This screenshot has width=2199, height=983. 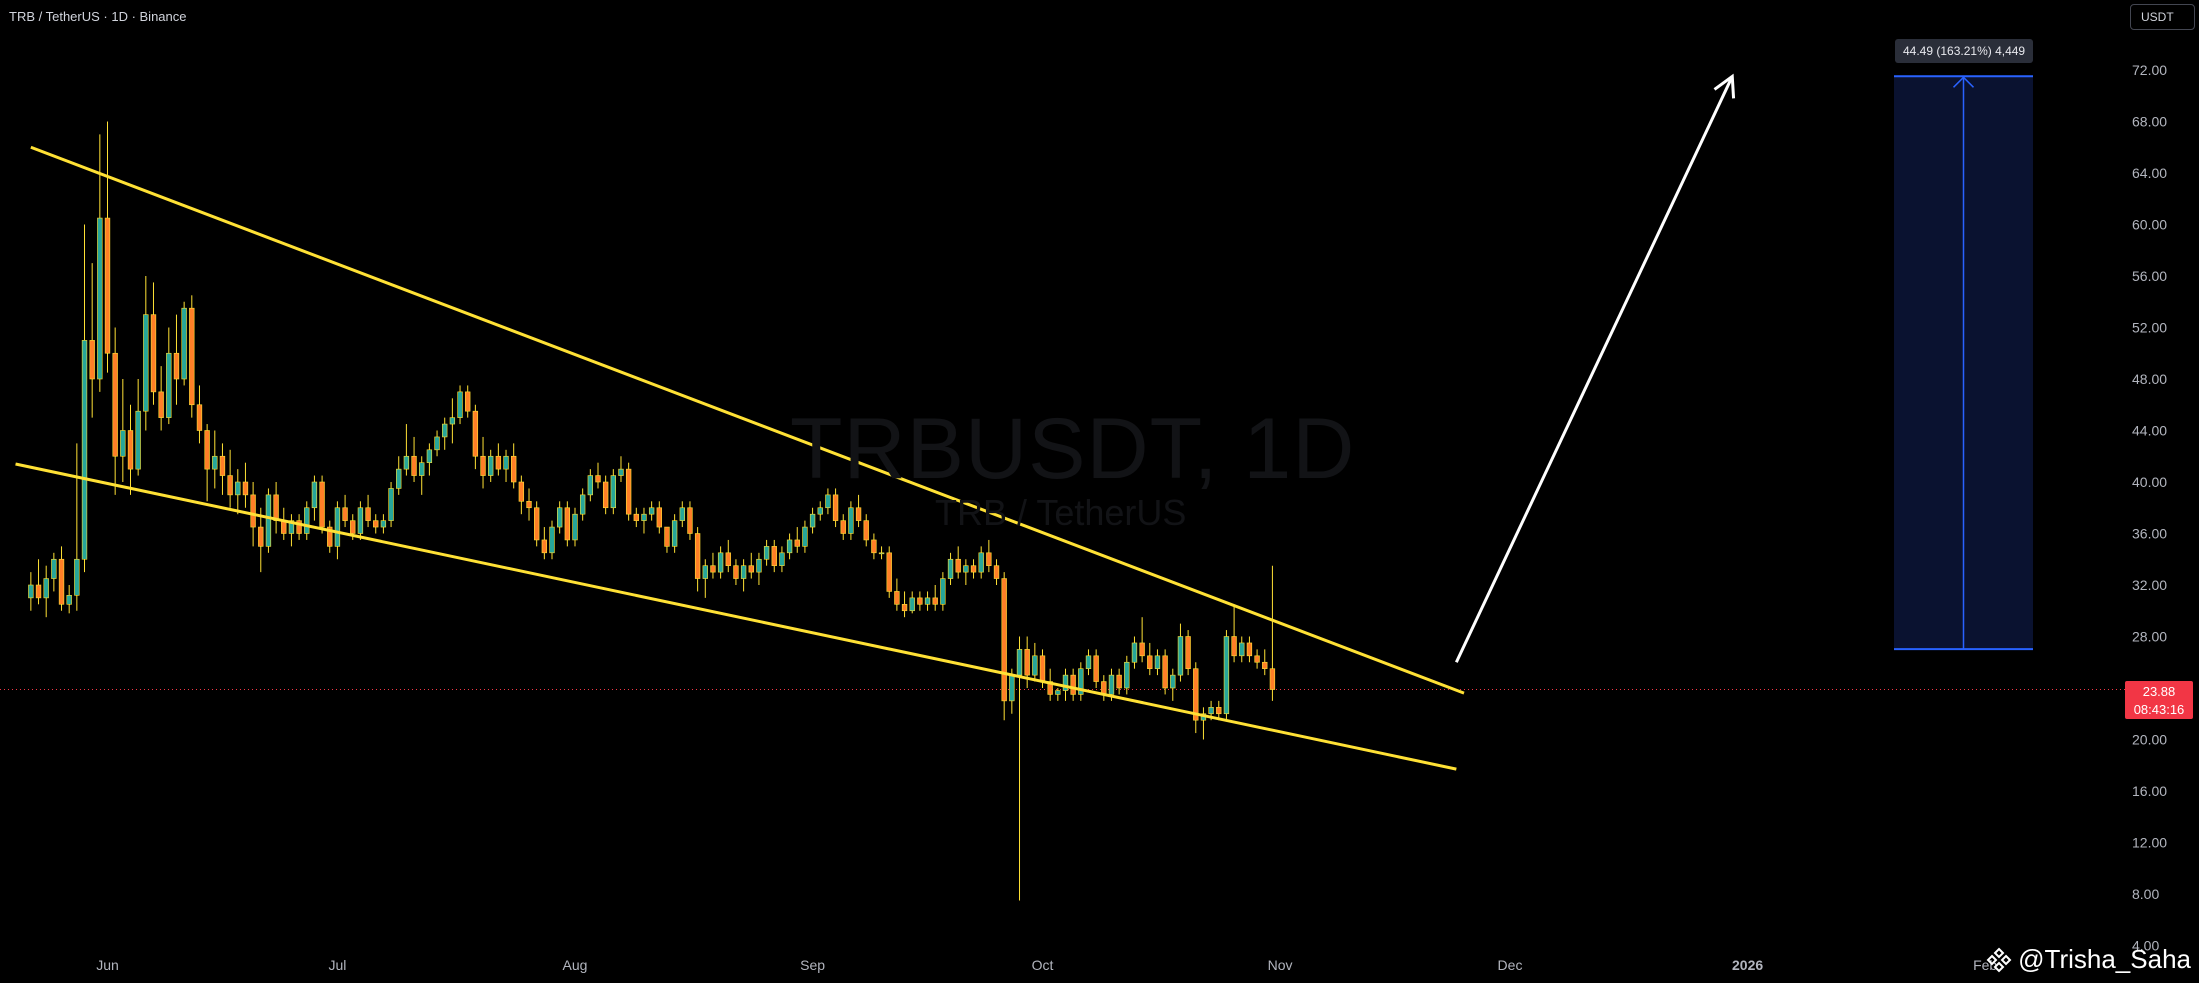 What do you see at coordinates (1999, 959) in the screenshot?
I see `binance-logo-icon` at bounding box center [1999, 959].